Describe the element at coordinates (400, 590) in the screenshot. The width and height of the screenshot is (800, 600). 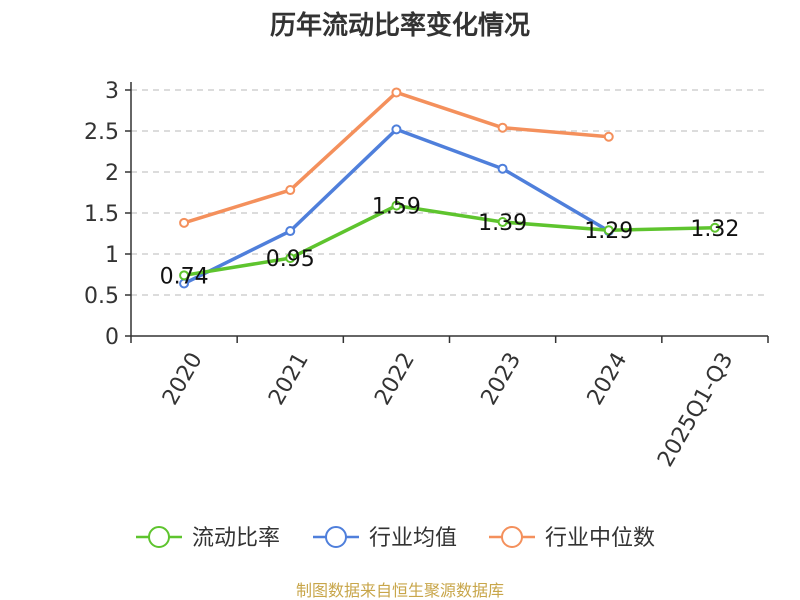
I see `source-note: 制图数据来自恒生聚源数据库` at that location.